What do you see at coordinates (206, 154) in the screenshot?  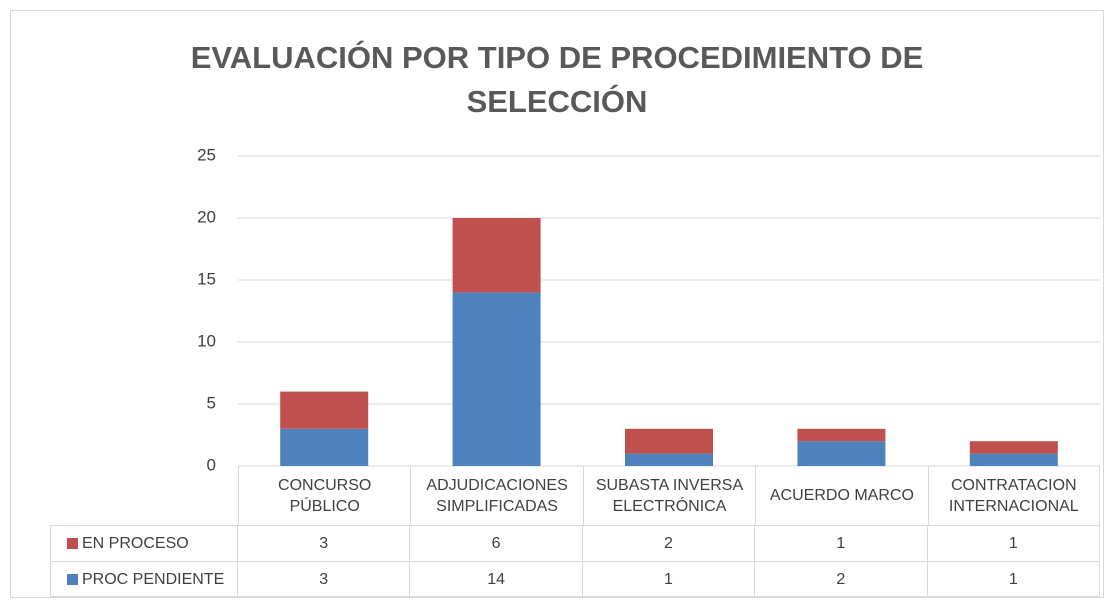 I see `y-tick-label: 25` at bounding box center [206, 154].